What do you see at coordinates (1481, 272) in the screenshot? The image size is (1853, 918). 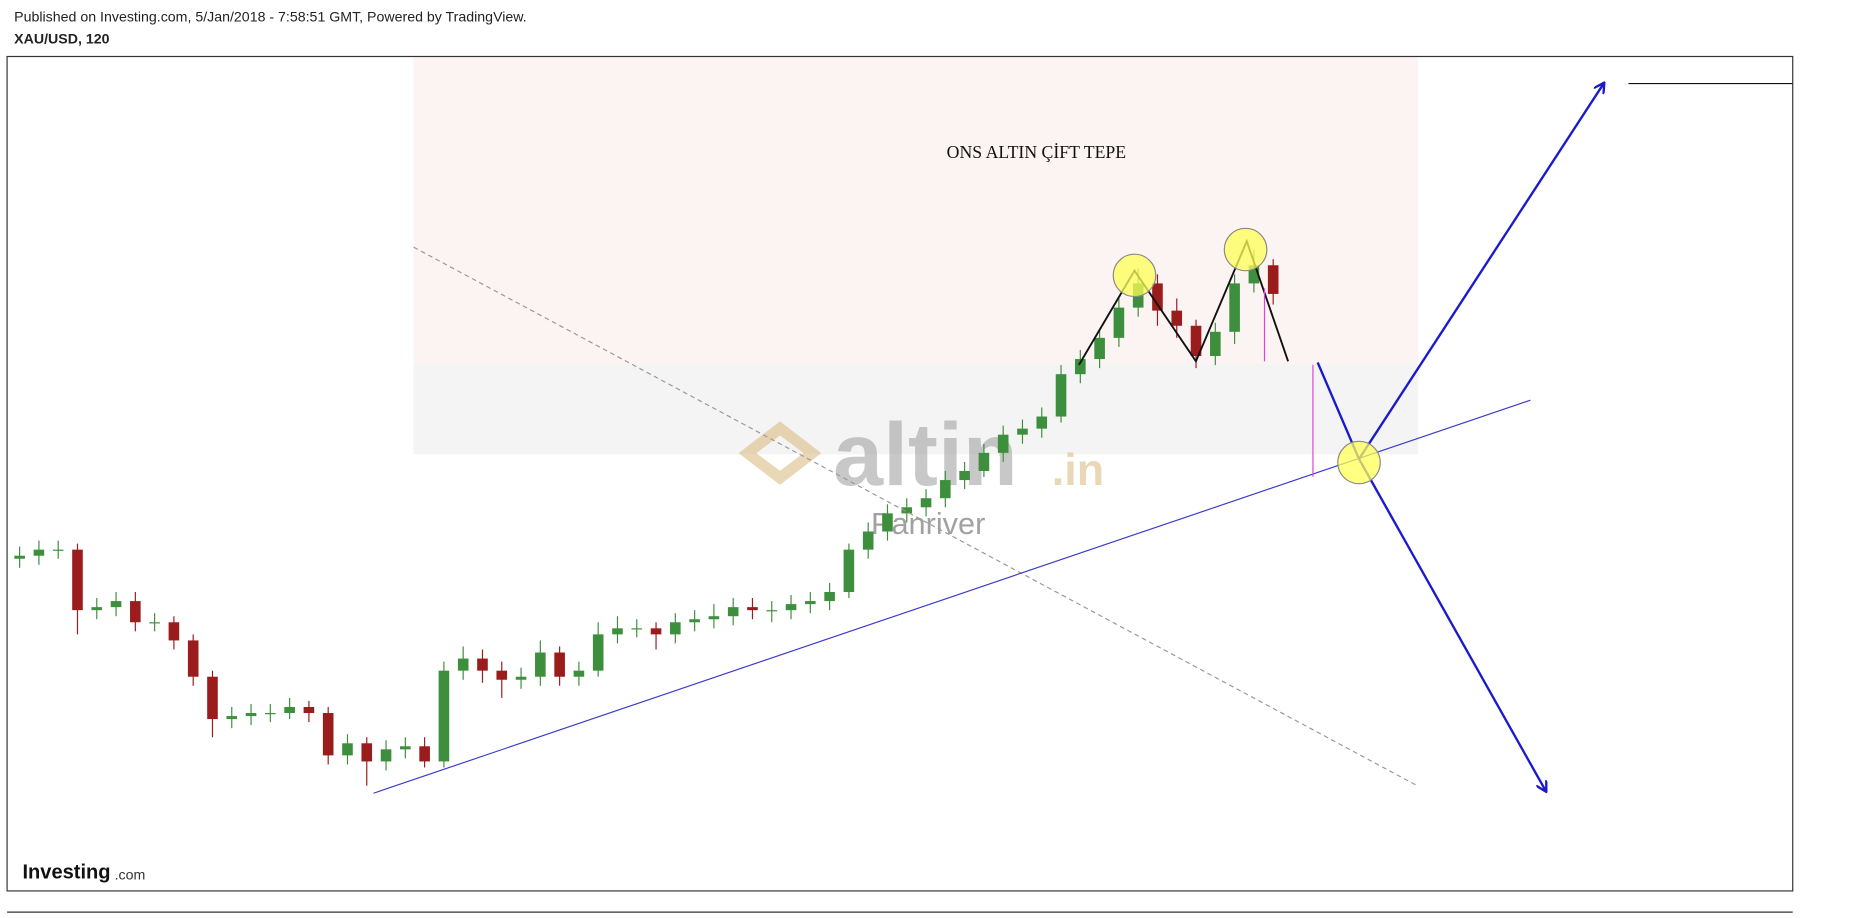 I see `up-arrow` at bounding box center [1481, 272].